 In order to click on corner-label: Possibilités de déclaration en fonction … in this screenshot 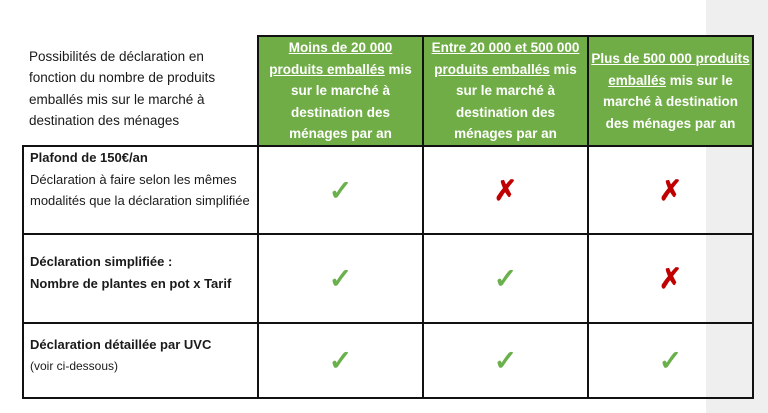, I will do `click(140, 91)`.